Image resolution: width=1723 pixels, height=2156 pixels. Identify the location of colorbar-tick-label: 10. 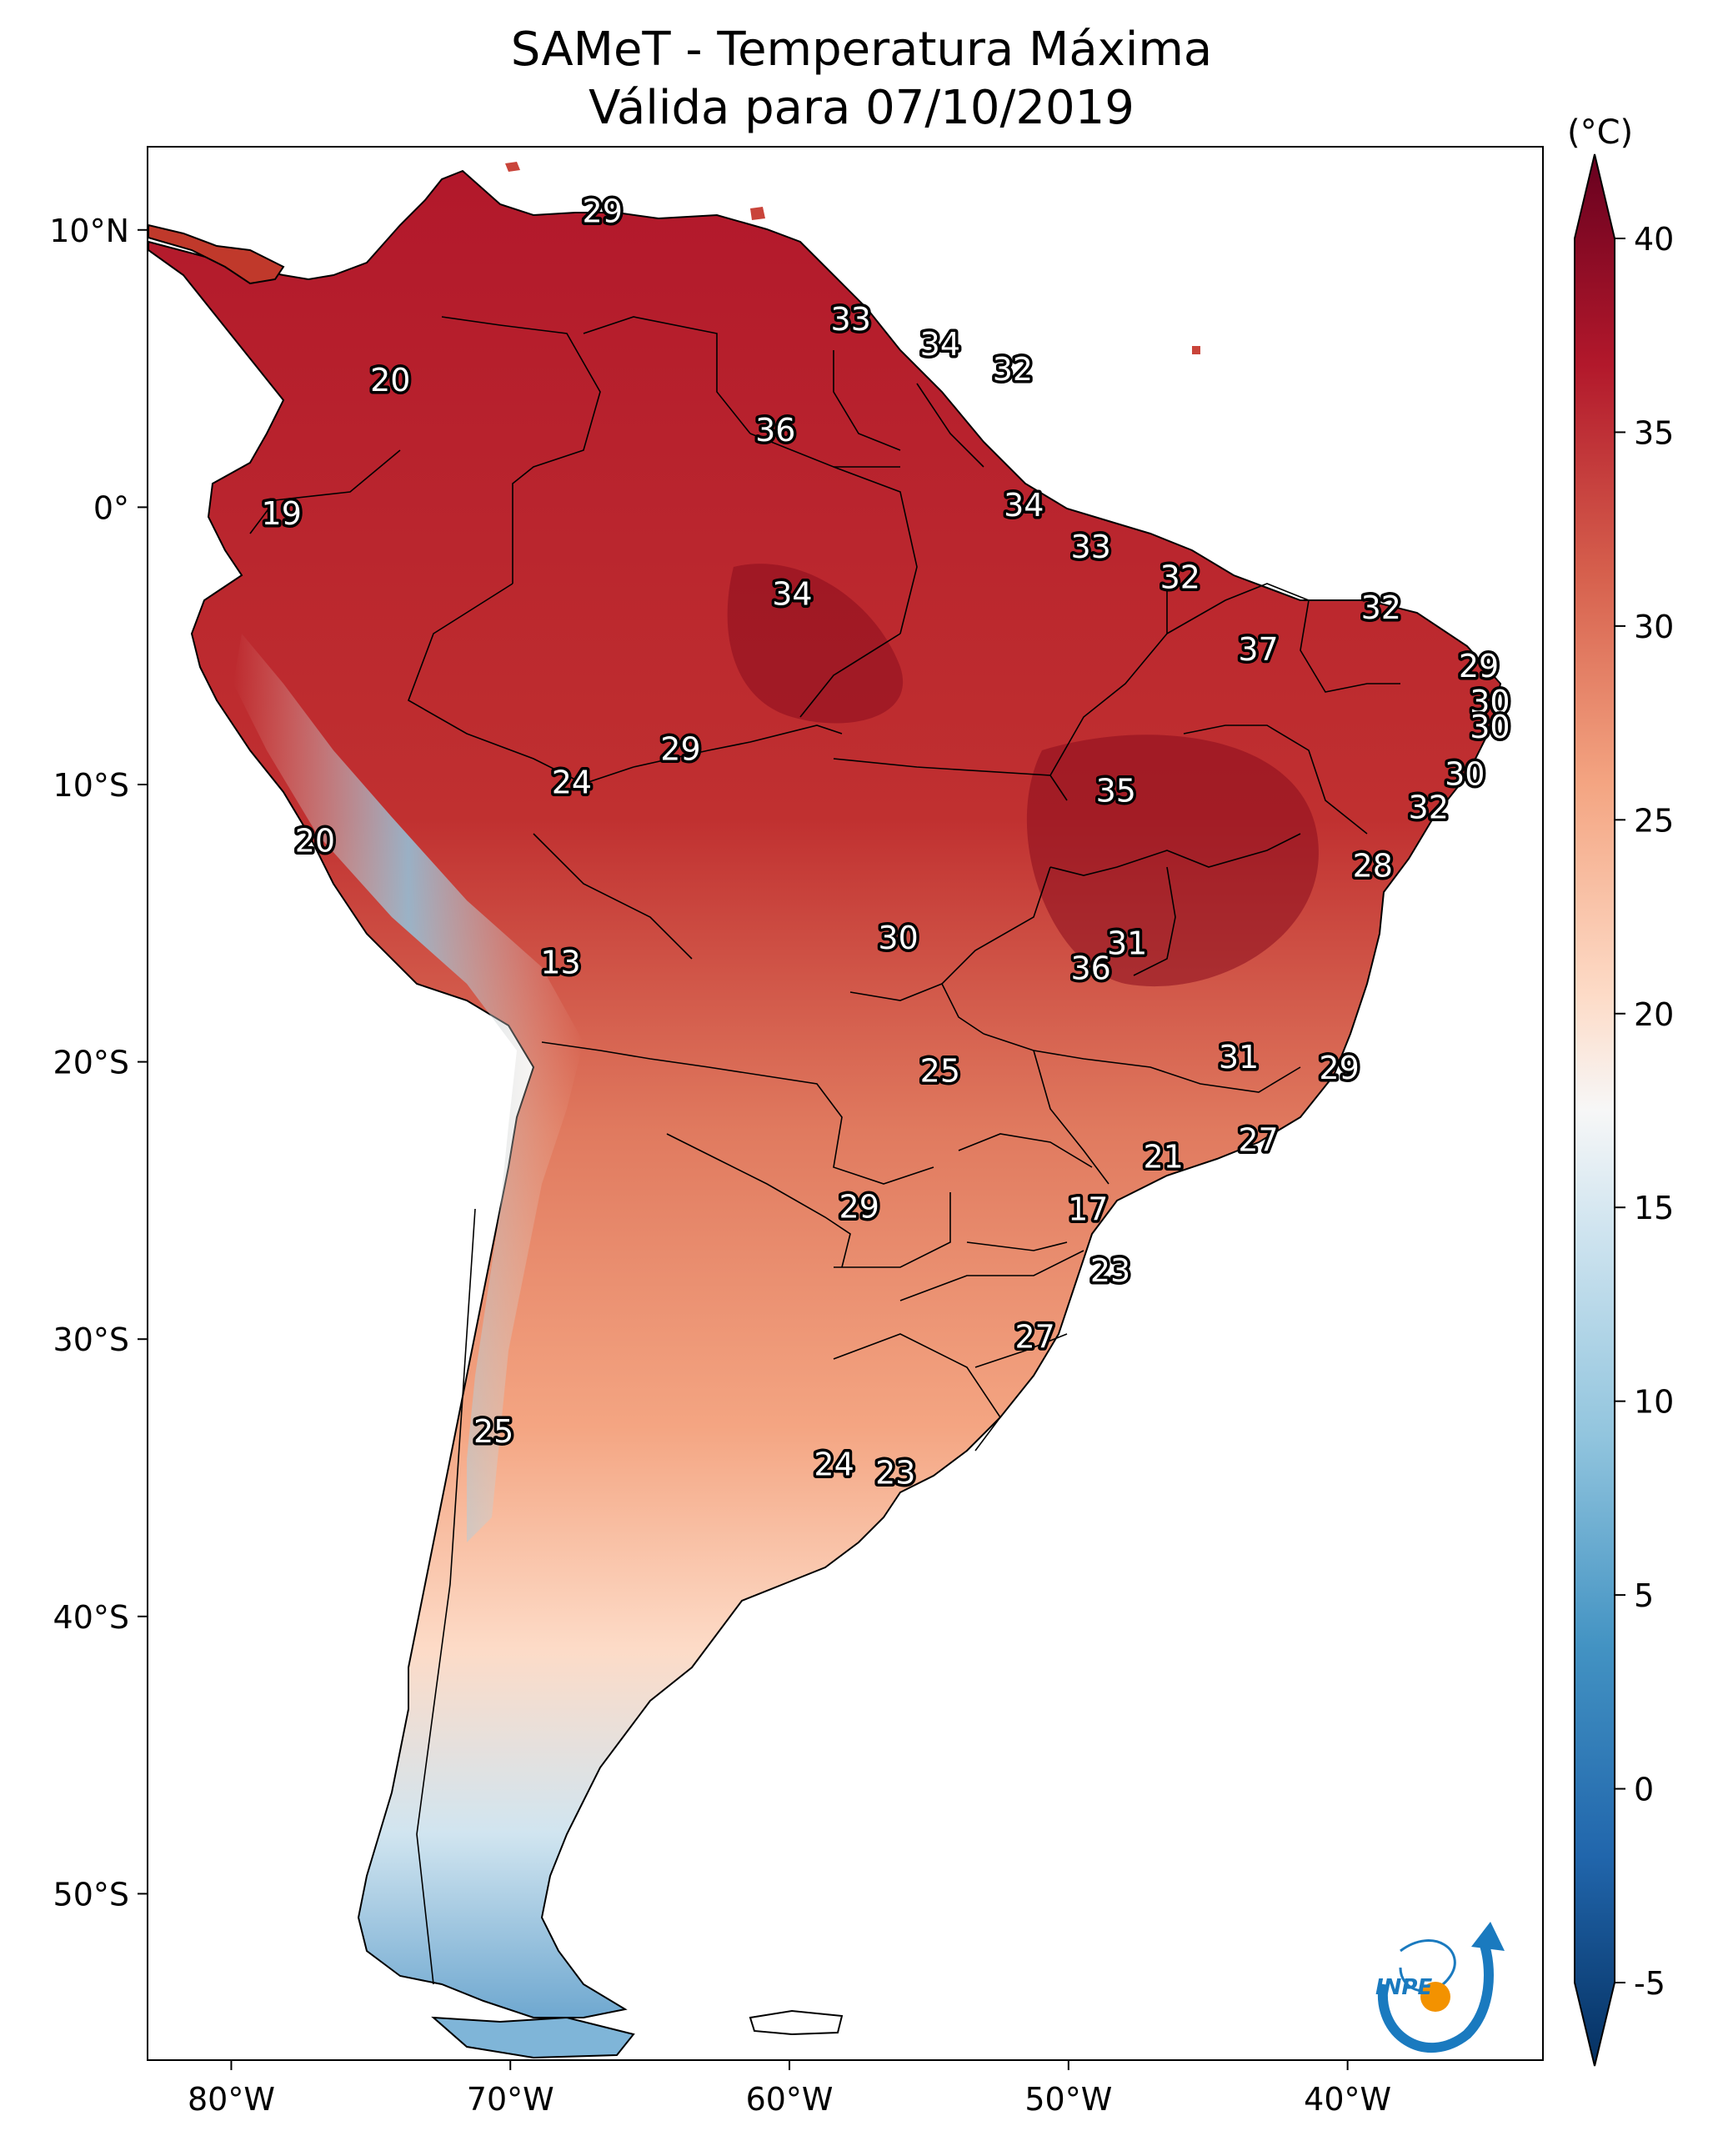
(1654, 1402).